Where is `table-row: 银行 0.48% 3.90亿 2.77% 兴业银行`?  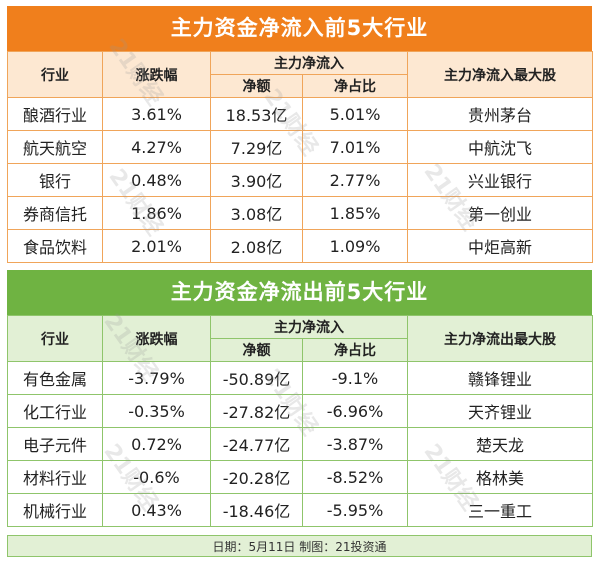 table-row: 银行 0.48% 3.90亿 2.77% 兴业银行 is located at coordinates (300, 180).